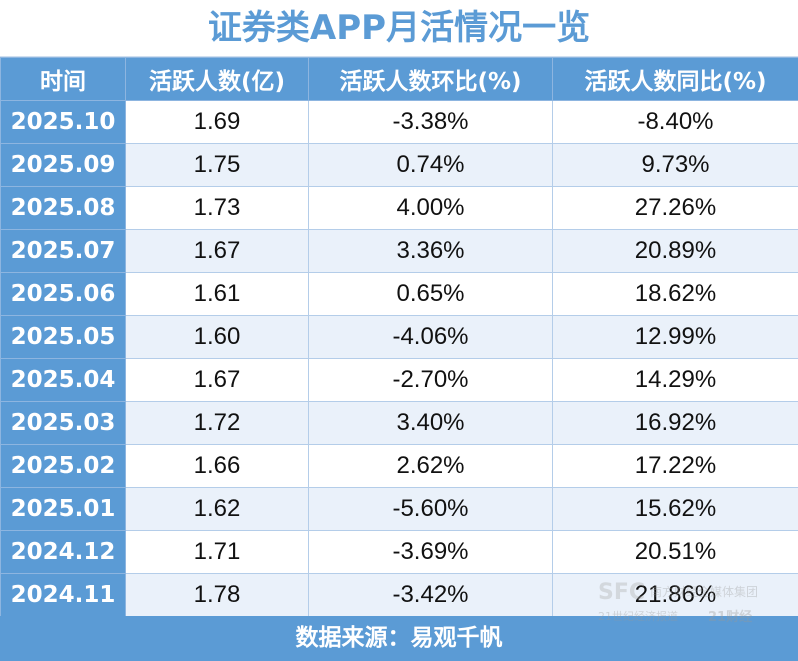 This screenshot has width=798, height=661. Describe the element at coordinates (675, 79) in the screenshot. I see `column-header-yoy: 活跃人数同比(%)` at that location.